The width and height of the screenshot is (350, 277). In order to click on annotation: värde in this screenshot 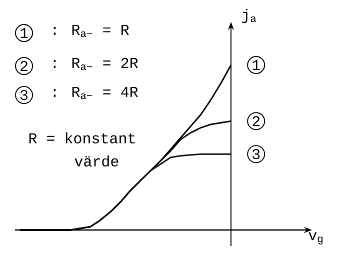, I will do `click(96, 161)`.